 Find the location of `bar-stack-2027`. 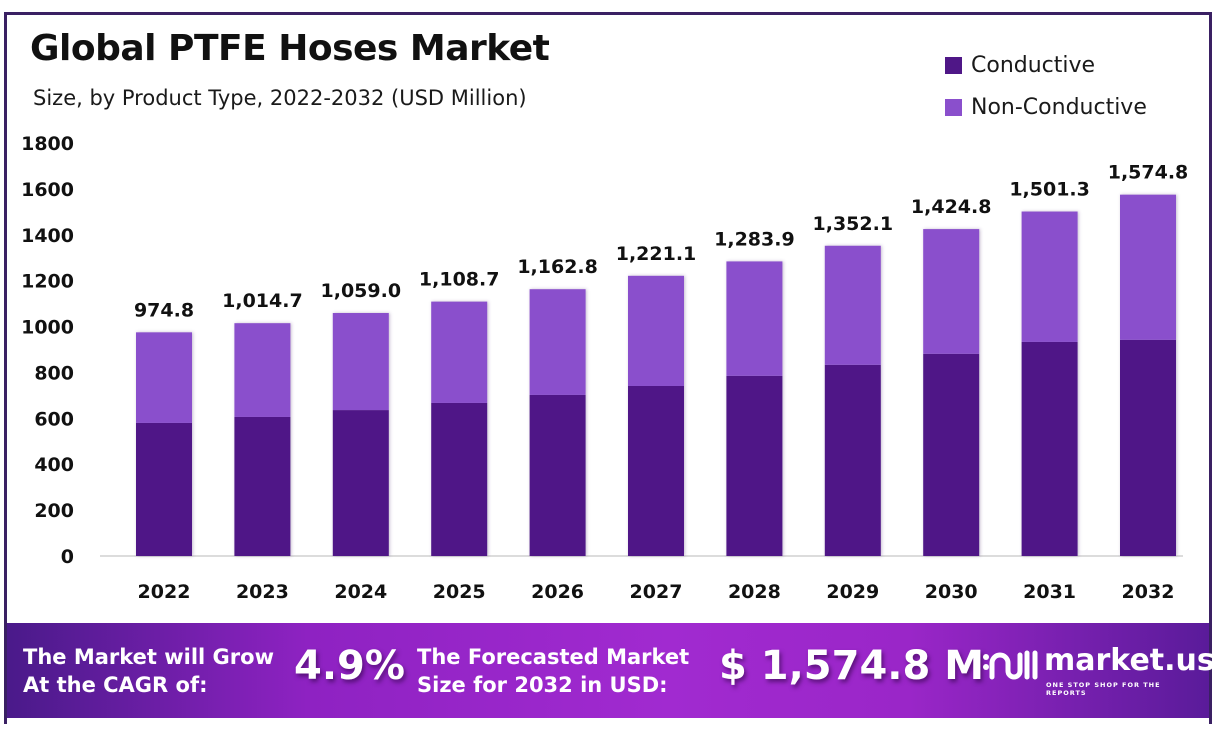

bar-stack-2027 is located at coordinates (656, 415).